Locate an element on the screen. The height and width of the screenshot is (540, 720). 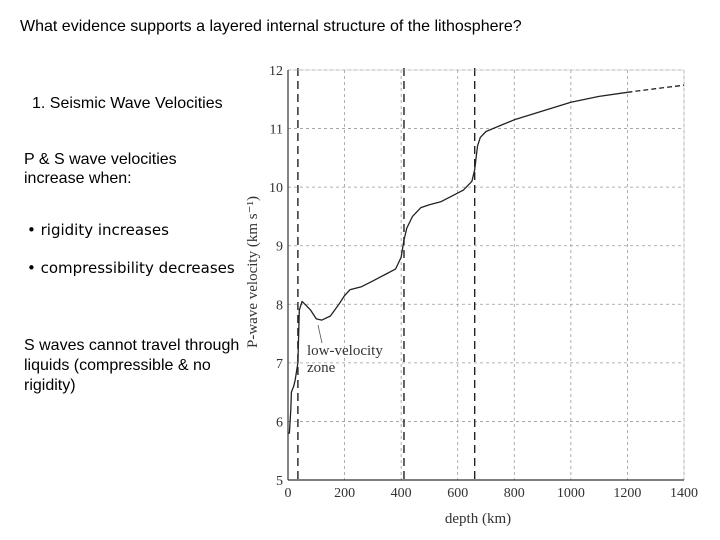
bullet-rigidity: • rigidity increases is located at coordinates (98, 230).